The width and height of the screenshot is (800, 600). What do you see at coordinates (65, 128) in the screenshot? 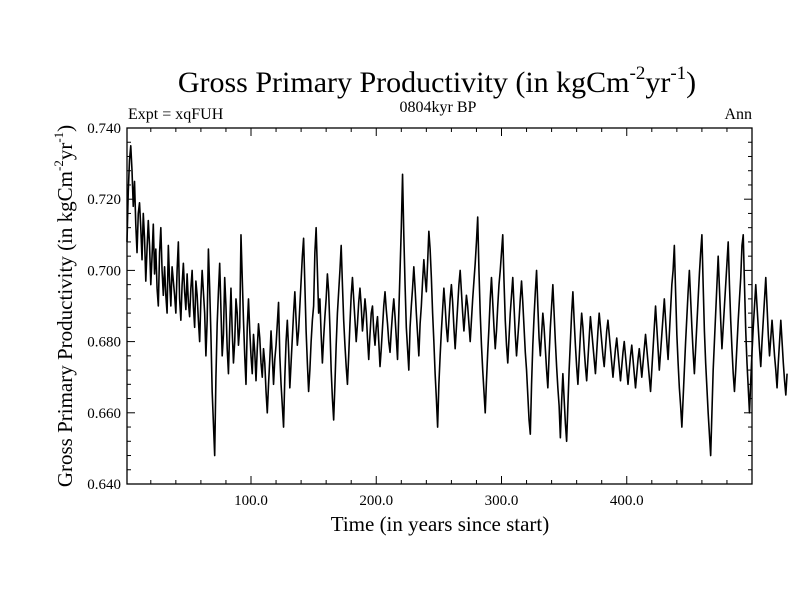
I see `y-axis-label-close: )` at bounding box center [65, 128].